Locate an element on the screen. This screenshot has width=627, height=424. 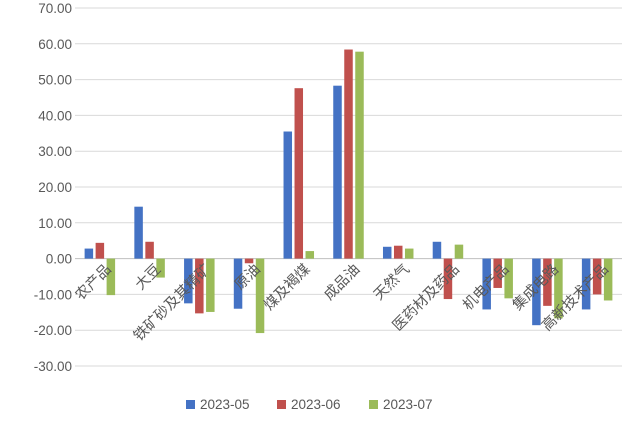
y-tick-label: 20.00 is located at coordinates (55, 187).